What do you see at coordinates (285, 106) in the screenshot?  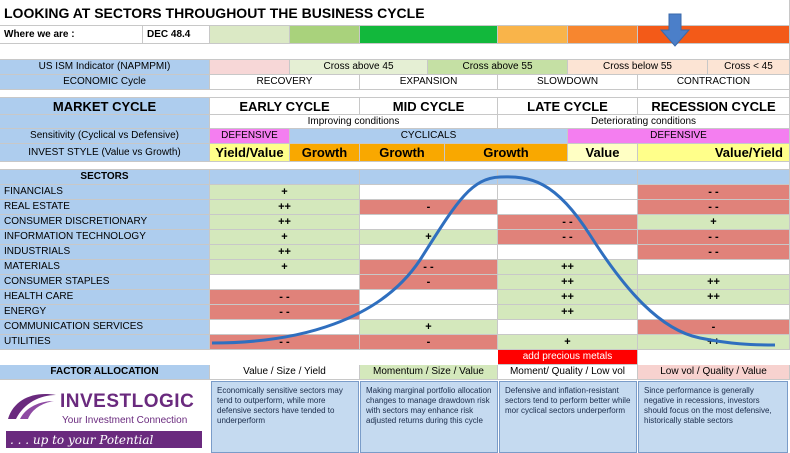 I see `market-phase: EARLY CYCLE` at bounding box center [285, 106].